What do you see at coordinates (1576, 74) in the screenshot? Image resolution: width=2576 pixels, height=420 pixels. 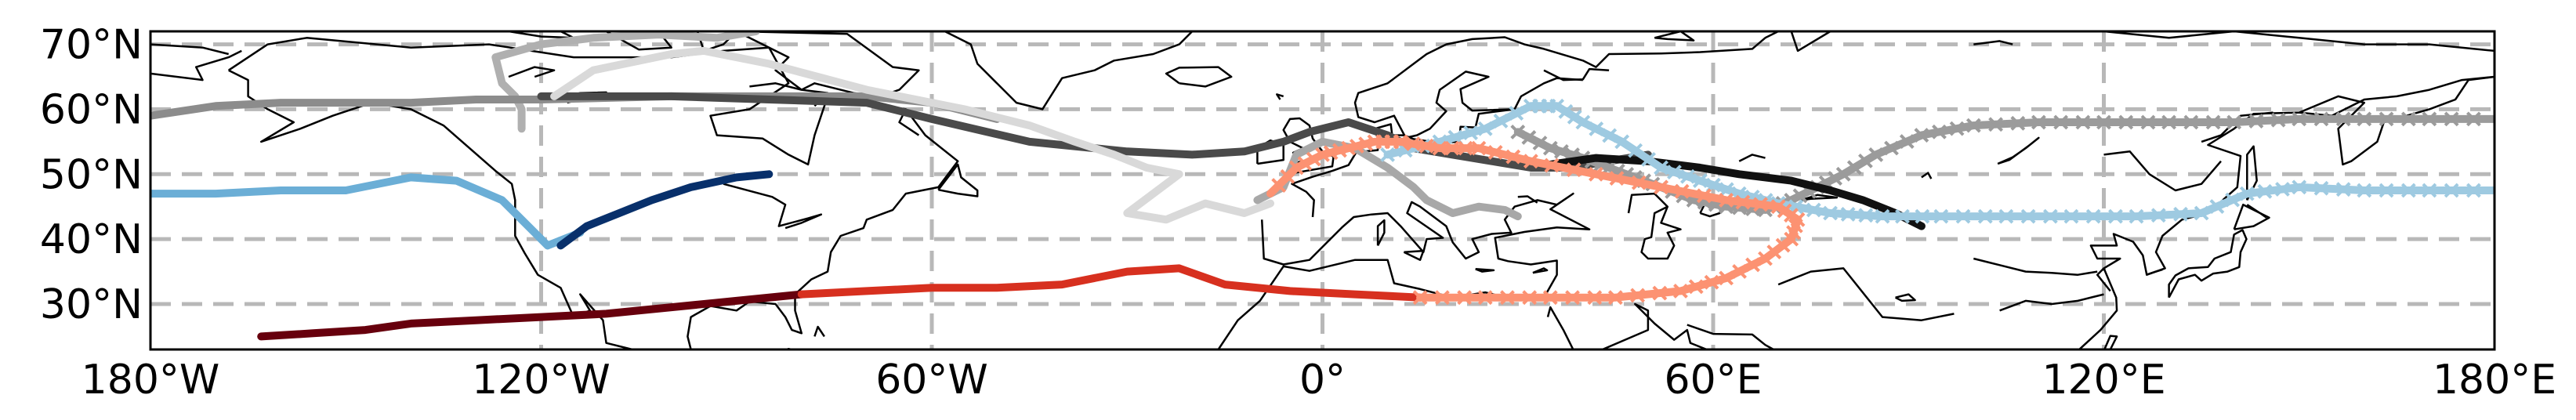 I see `coastline-white-sea` at bounding box center [1576, 74].